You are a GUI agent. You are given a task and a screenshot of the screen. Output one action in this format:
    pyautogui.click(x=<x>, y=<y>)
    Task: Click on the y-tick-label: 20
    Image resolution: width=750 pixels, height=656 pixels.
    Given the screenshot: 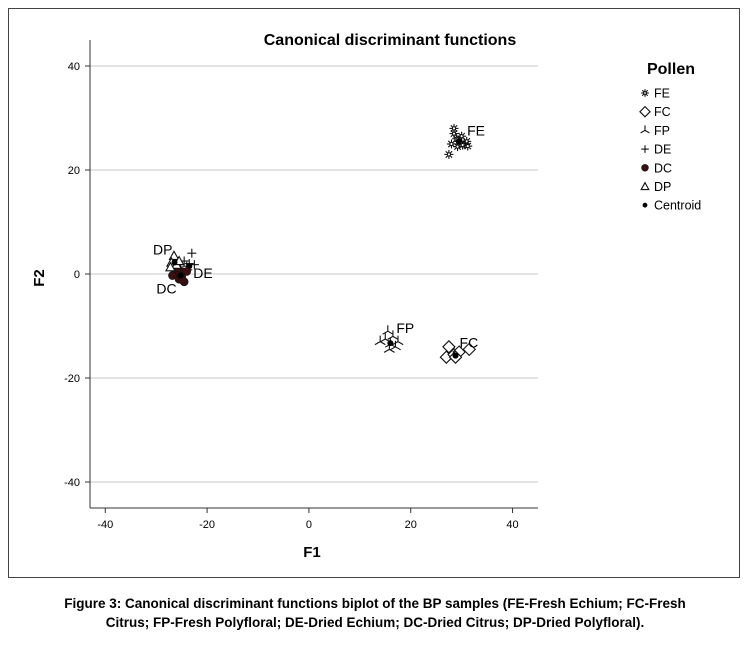 What is the action you would take?
    pyautogui.click(x=74, y=171)
    